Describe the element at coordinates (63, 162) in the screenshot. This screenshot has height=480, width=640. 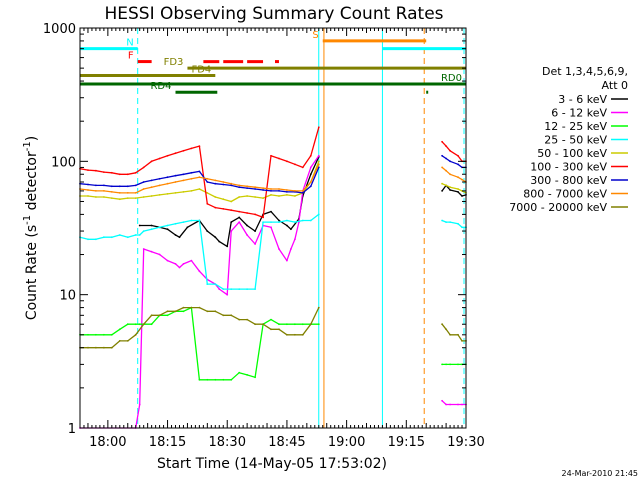
I see `y-tick-label: 100` at that location.